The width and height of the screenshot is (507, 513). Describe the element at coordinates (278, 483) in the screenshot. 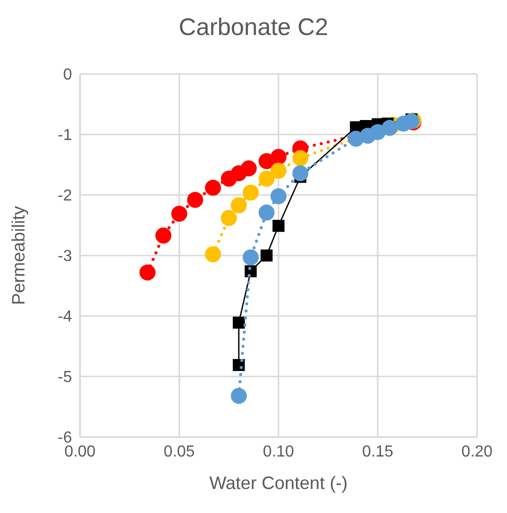

I see `x-axis-title: Water Content (-)` at that location.